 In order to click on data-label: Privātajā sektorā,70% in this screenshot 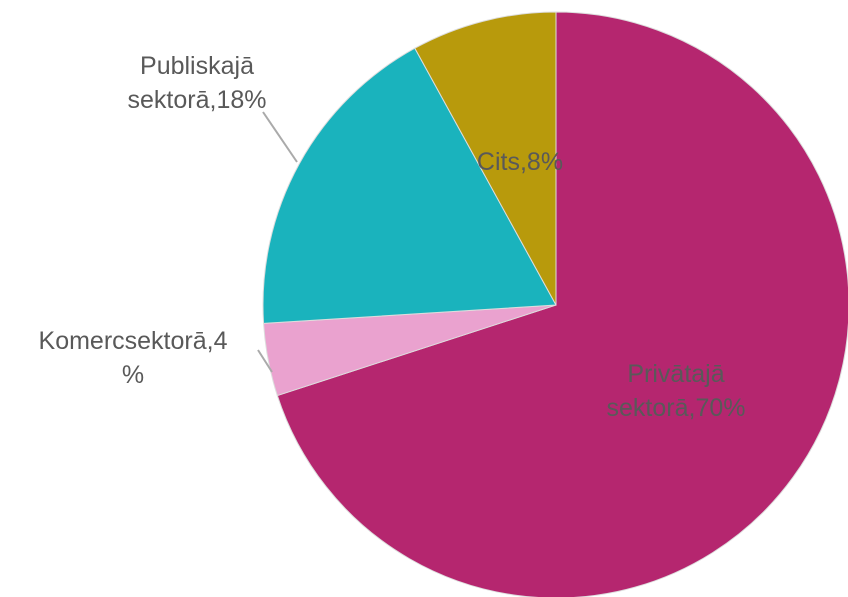, I will do `click(676, 391)`.